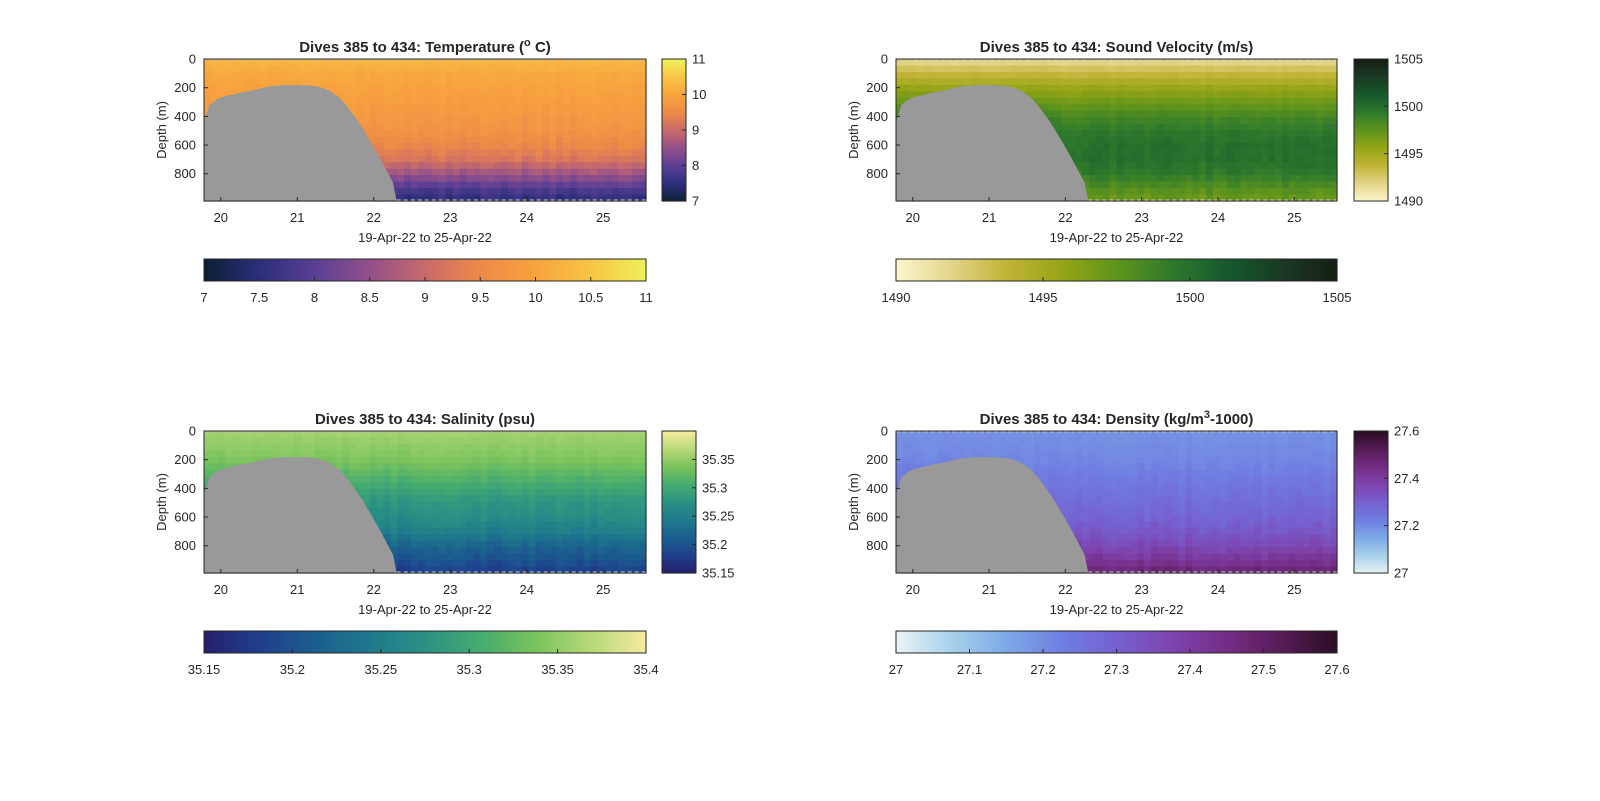 Image resolution: width=1600 pixels, height=801 pixels. What do you see at coordinates (989, 217) in the screenshot?
I see `x-tick-label: 21` at bounding box center [989, 217].